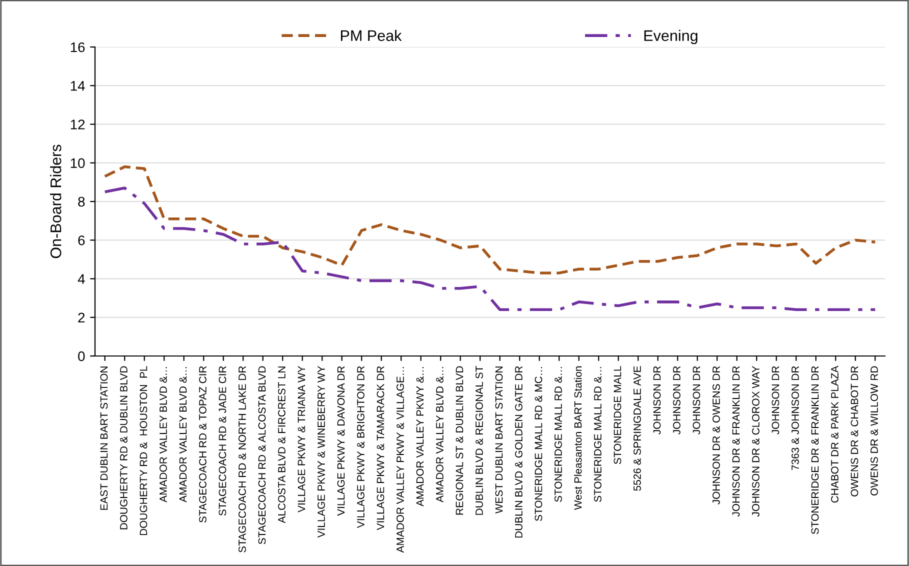 The height and width of the screenshot is (566, 909). Describe the element at coordinates (360, 447) in the screenshot. I see `x-tick-label: VILLAGE PKWY & BRIGHTON DR` at that location.